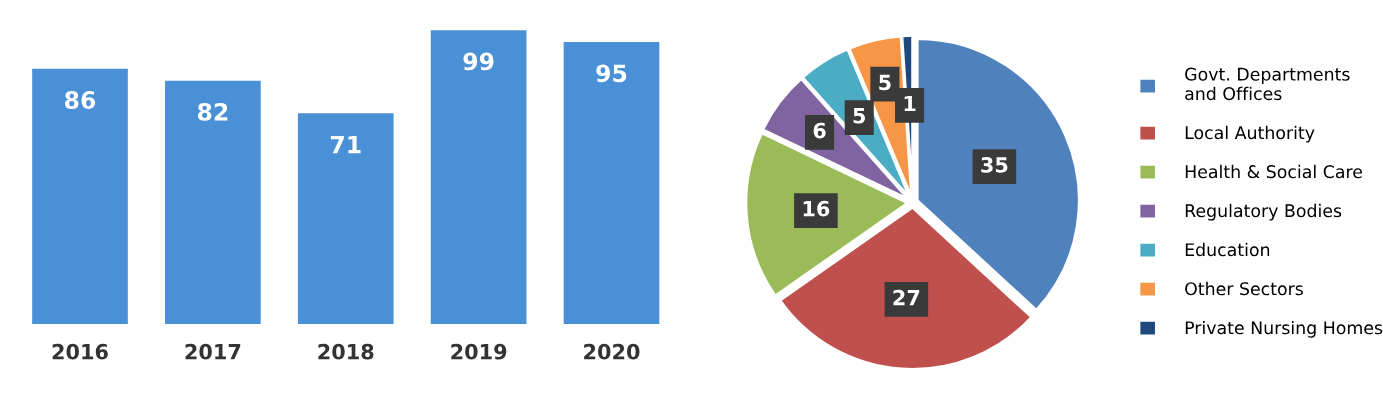 The width and height of the screenshot is (1383, 405). I want to click on data-label: 95, so click(611, 73).